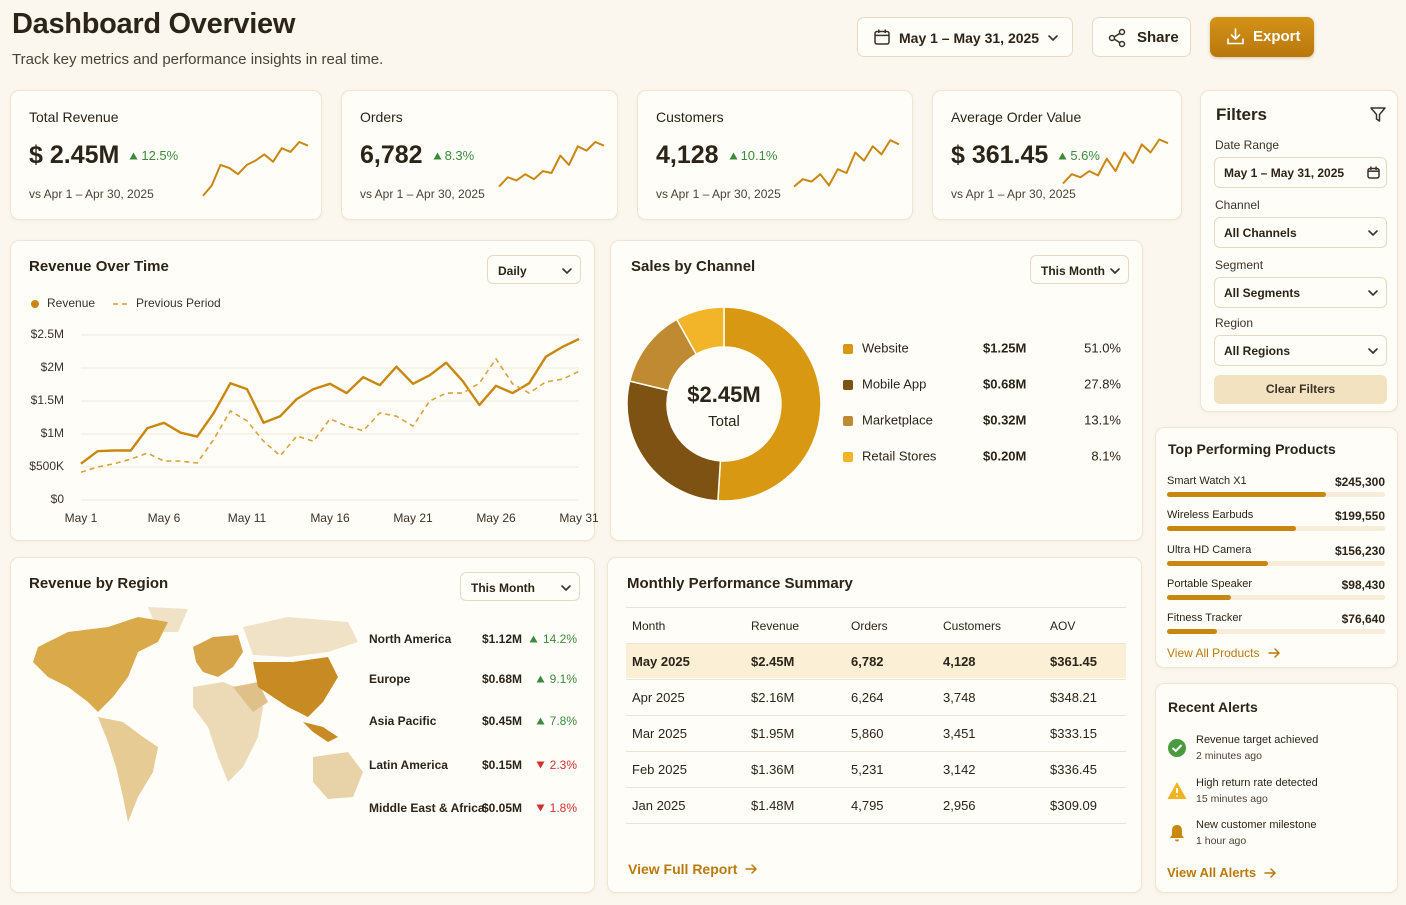 The height and width of the screenshot is (905, 1406). What do you see at coordinates (1300, 172) in the screenshot?
I see `filter-control: May 1 – May 31, 2025` at bounding box center [1300, 172].